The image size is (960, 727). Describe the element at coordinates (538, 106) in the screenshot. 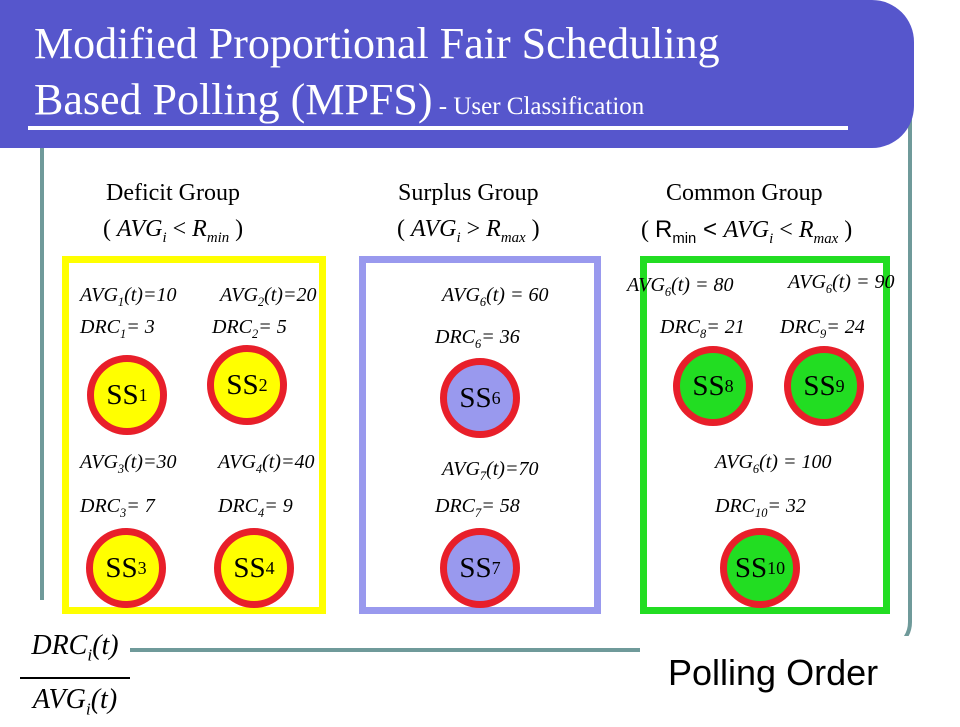

I see `title-subtitle: - User Classification` at that location.